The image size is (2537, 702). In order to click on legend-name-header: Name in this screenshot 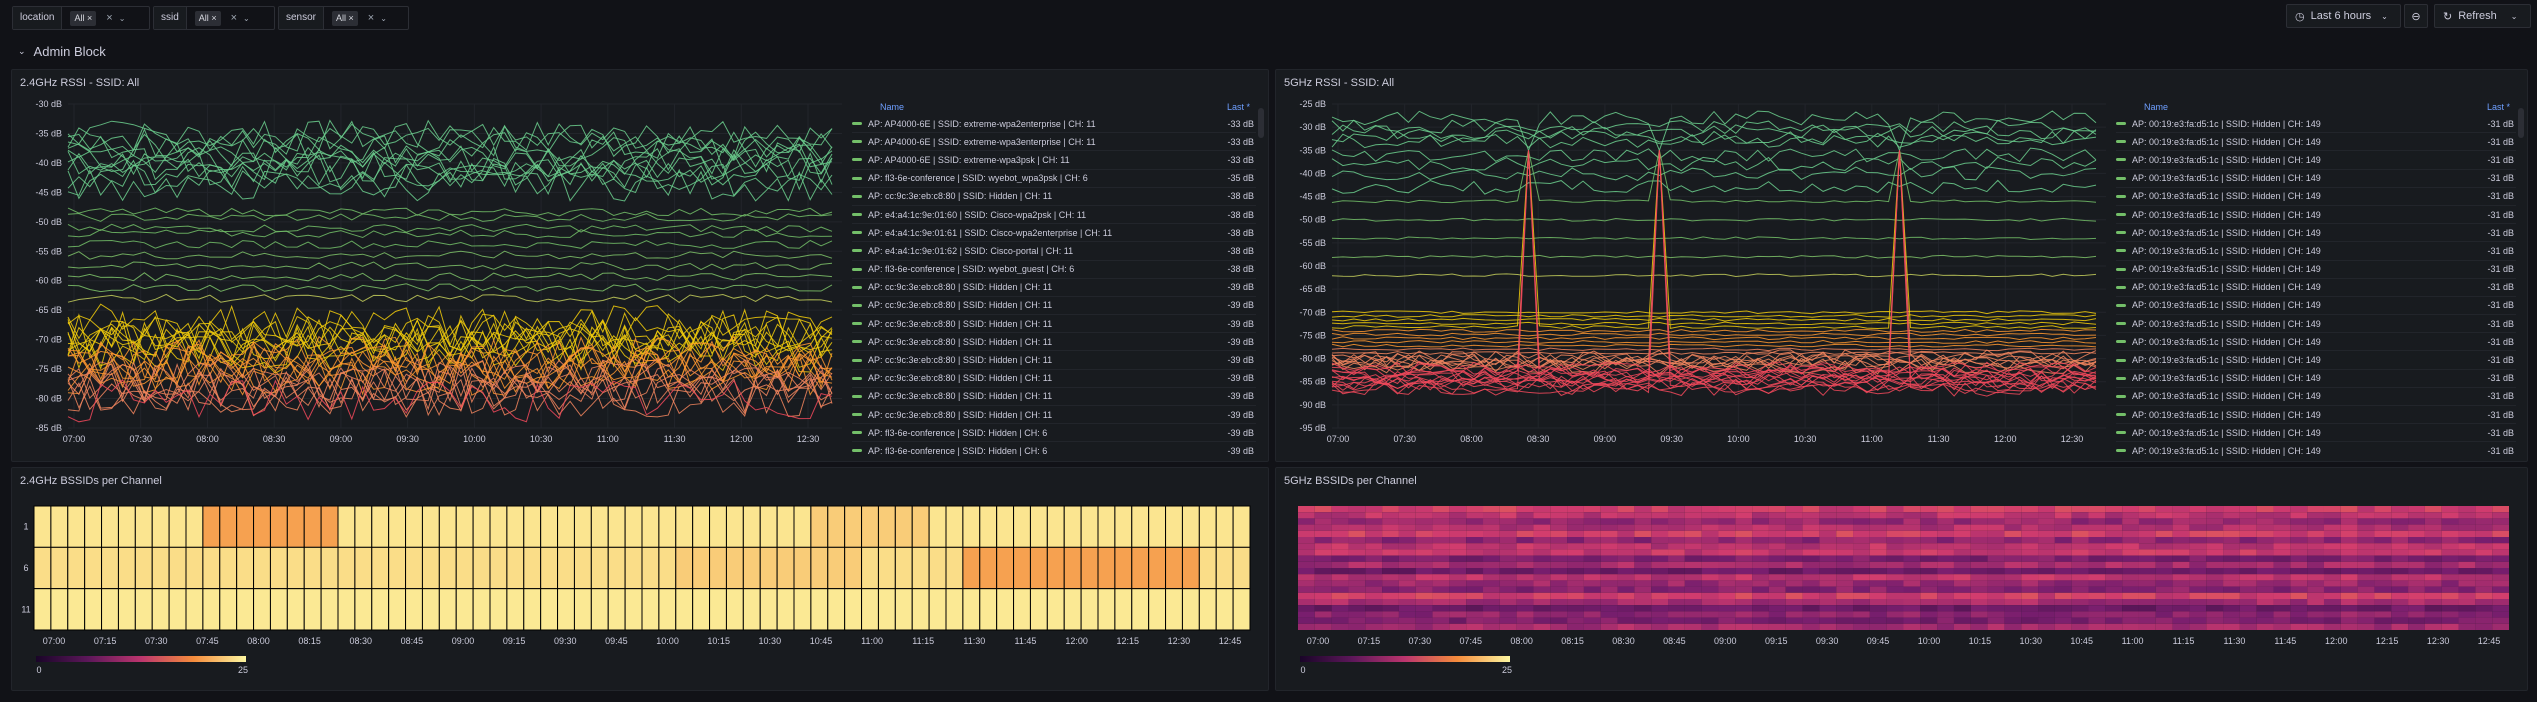, I will do `click(2156, 107)`.